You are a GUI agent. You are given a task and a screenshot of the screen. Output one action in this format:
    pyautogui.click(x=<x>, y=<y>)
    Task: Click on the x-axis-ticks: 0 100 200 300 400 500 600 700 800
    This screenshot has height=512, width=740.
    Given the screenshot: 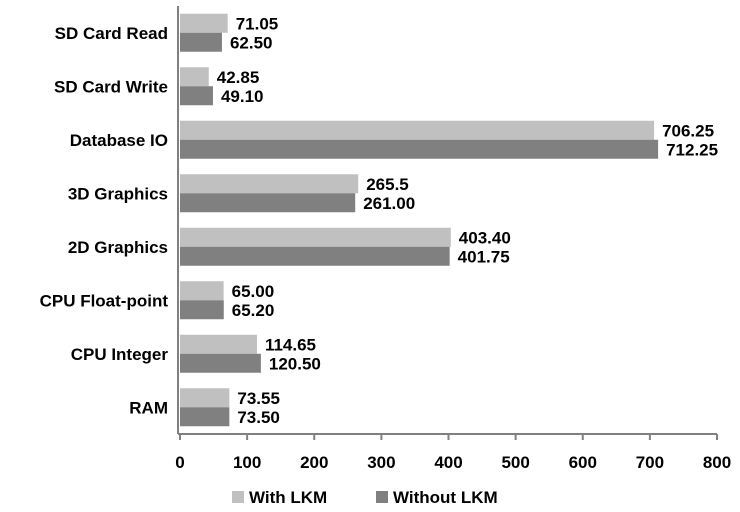 What is the action you would take?
    pyautogui.click(x=453, y=453)
    